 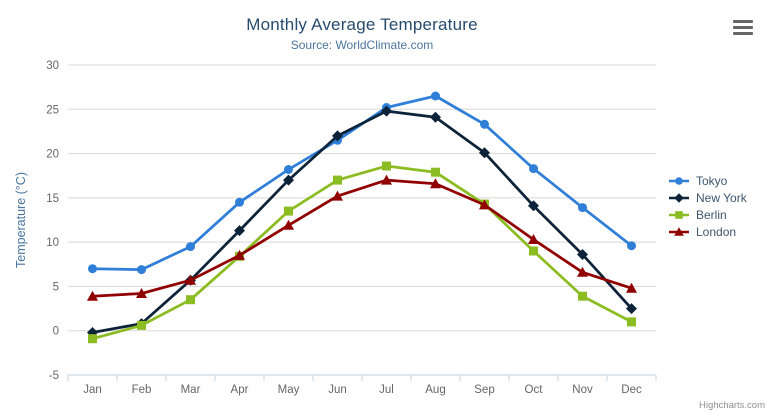 I want to click on x-tick-label: May, so click(x=289, y=390).